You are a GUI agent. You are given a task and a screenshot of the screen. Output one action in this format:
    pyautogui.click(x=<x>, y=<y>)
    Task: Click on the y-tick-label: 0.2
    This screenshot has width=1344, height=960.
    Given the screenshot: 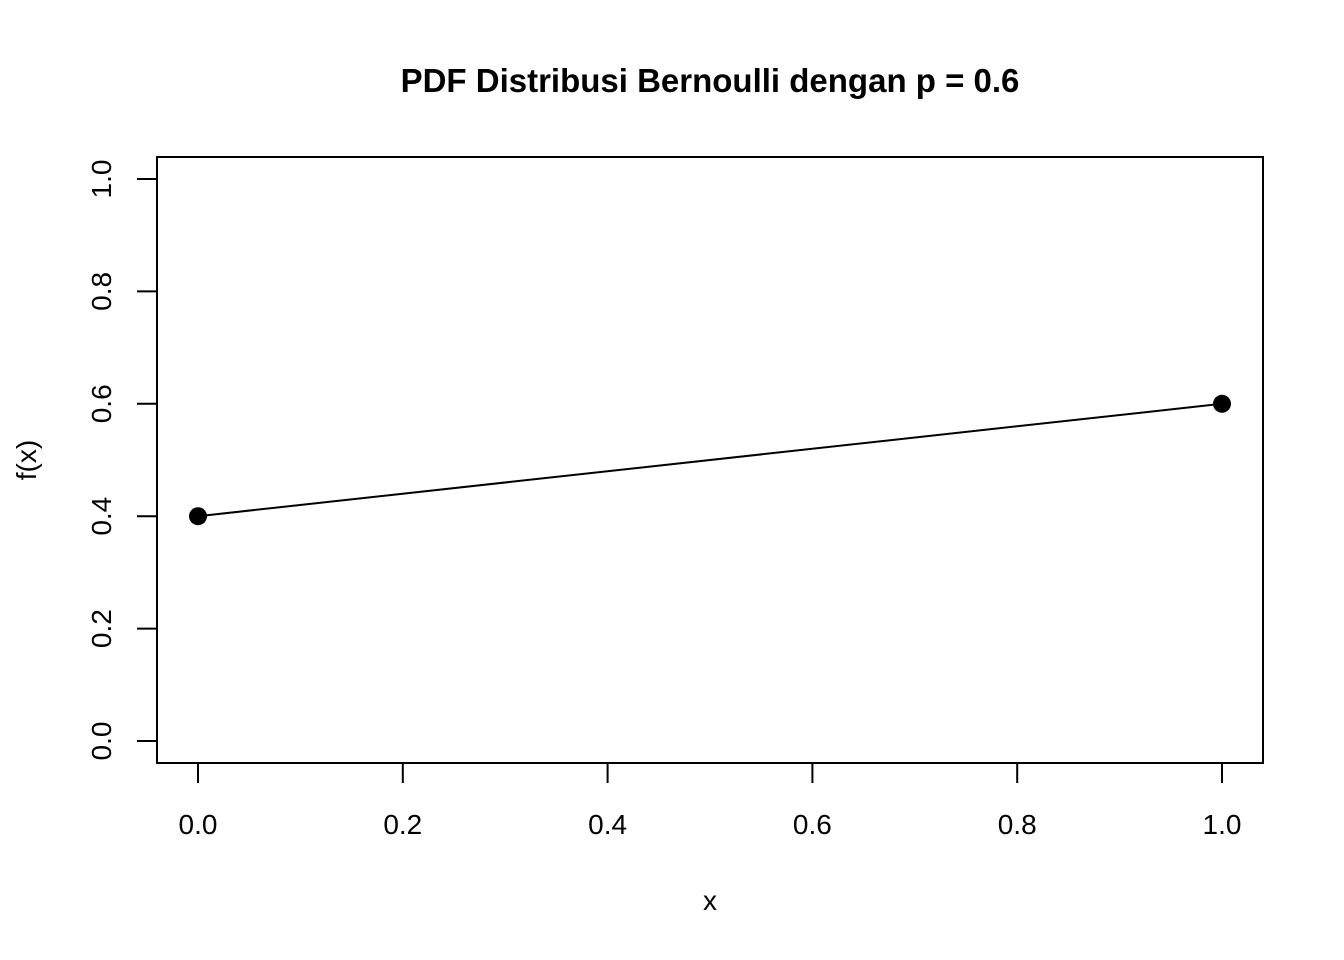 What is the action you would take?
    pyautogui.click(x=101, y=628)
    